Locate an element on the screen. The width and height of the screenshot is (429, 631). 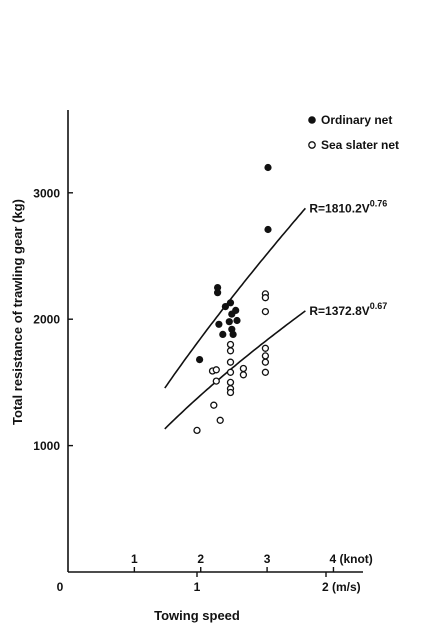
fit-exponent: 0.76 is located at coordinates (379, 203).